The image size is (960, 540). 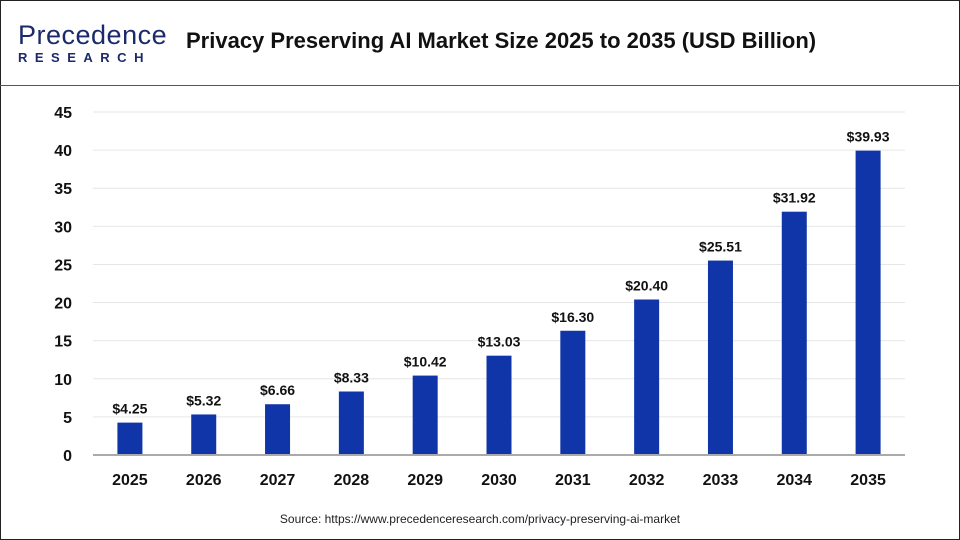 I want to click on data-label: $6.66, so click(x=277, y=390).